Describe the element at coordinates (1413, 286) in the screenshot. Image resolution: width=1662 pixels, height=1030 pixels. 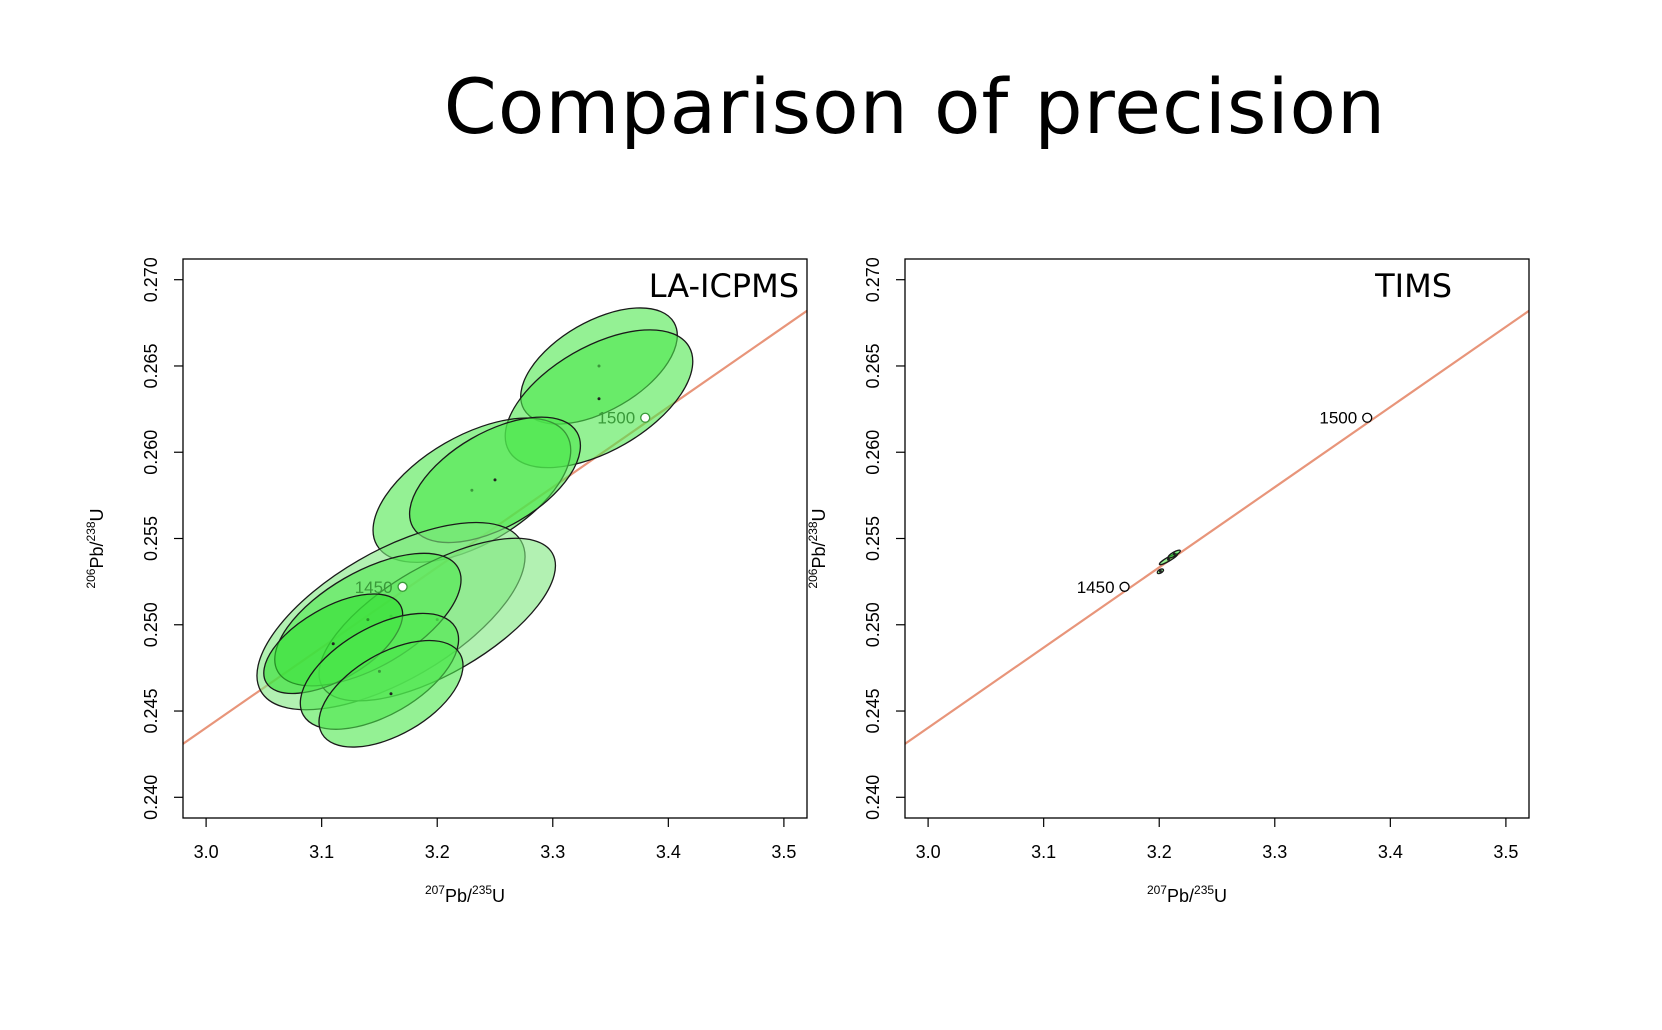
I see `panel-label: TIMS` at that location.